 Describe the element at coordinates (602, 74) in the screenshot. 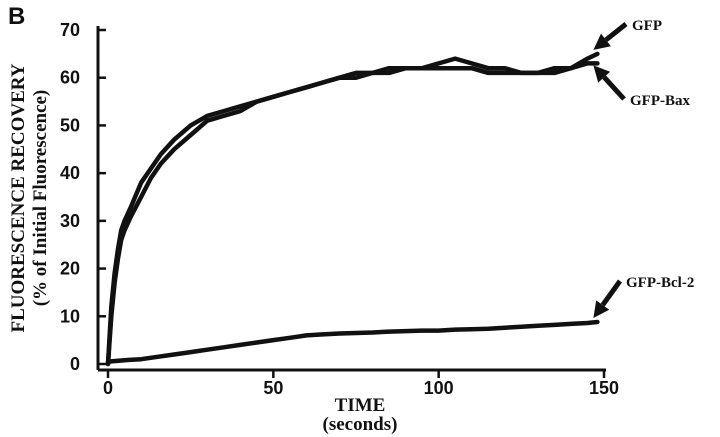

I see `annotation-arrowhead-gfp-bax` at that location.